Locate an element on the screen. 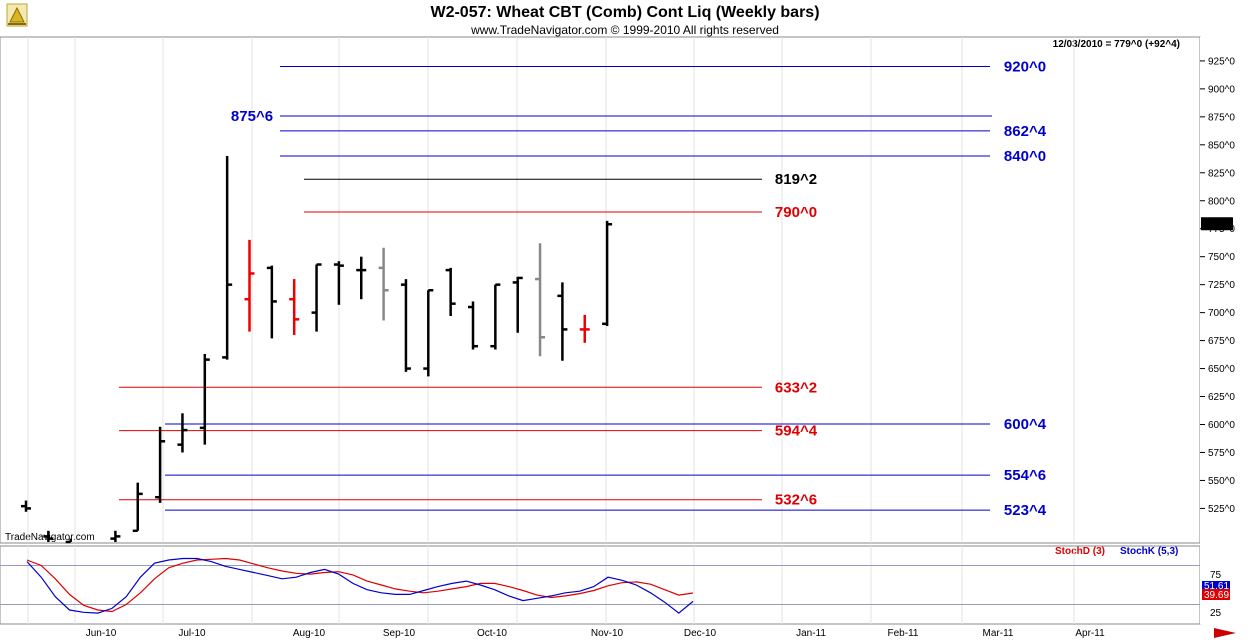 The height and width of the screenshot is (643, 1250). stochd-line is located at coordinates (360, 585).